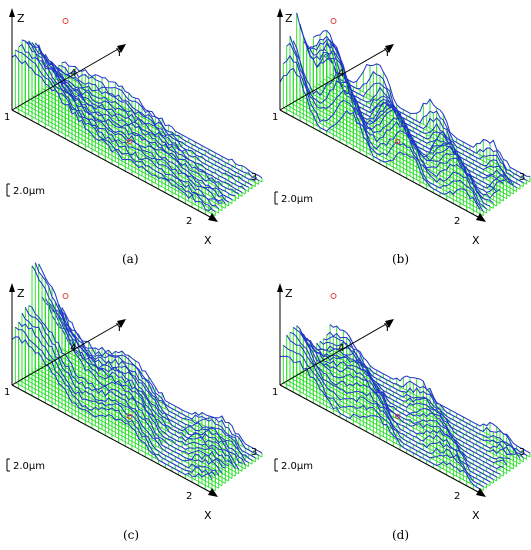  Describe the element at coordinates (400, 535) in the screenshot. I see `panel-caption: (d)` at that location.